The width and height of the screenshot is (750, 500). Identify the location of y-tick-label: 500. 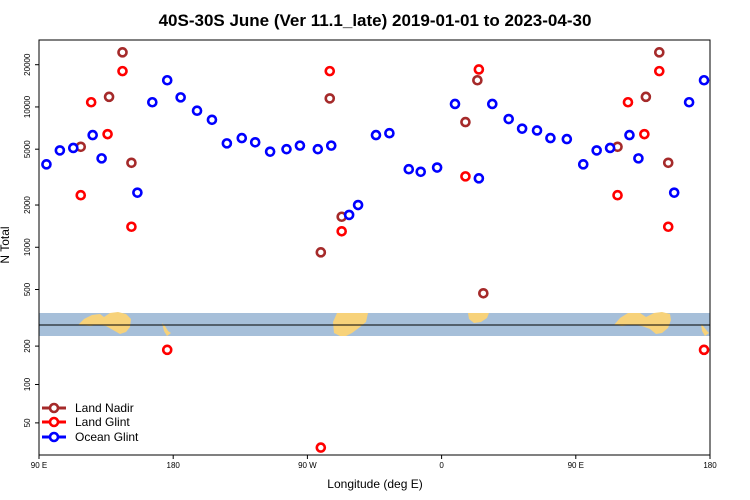
(27, 289).